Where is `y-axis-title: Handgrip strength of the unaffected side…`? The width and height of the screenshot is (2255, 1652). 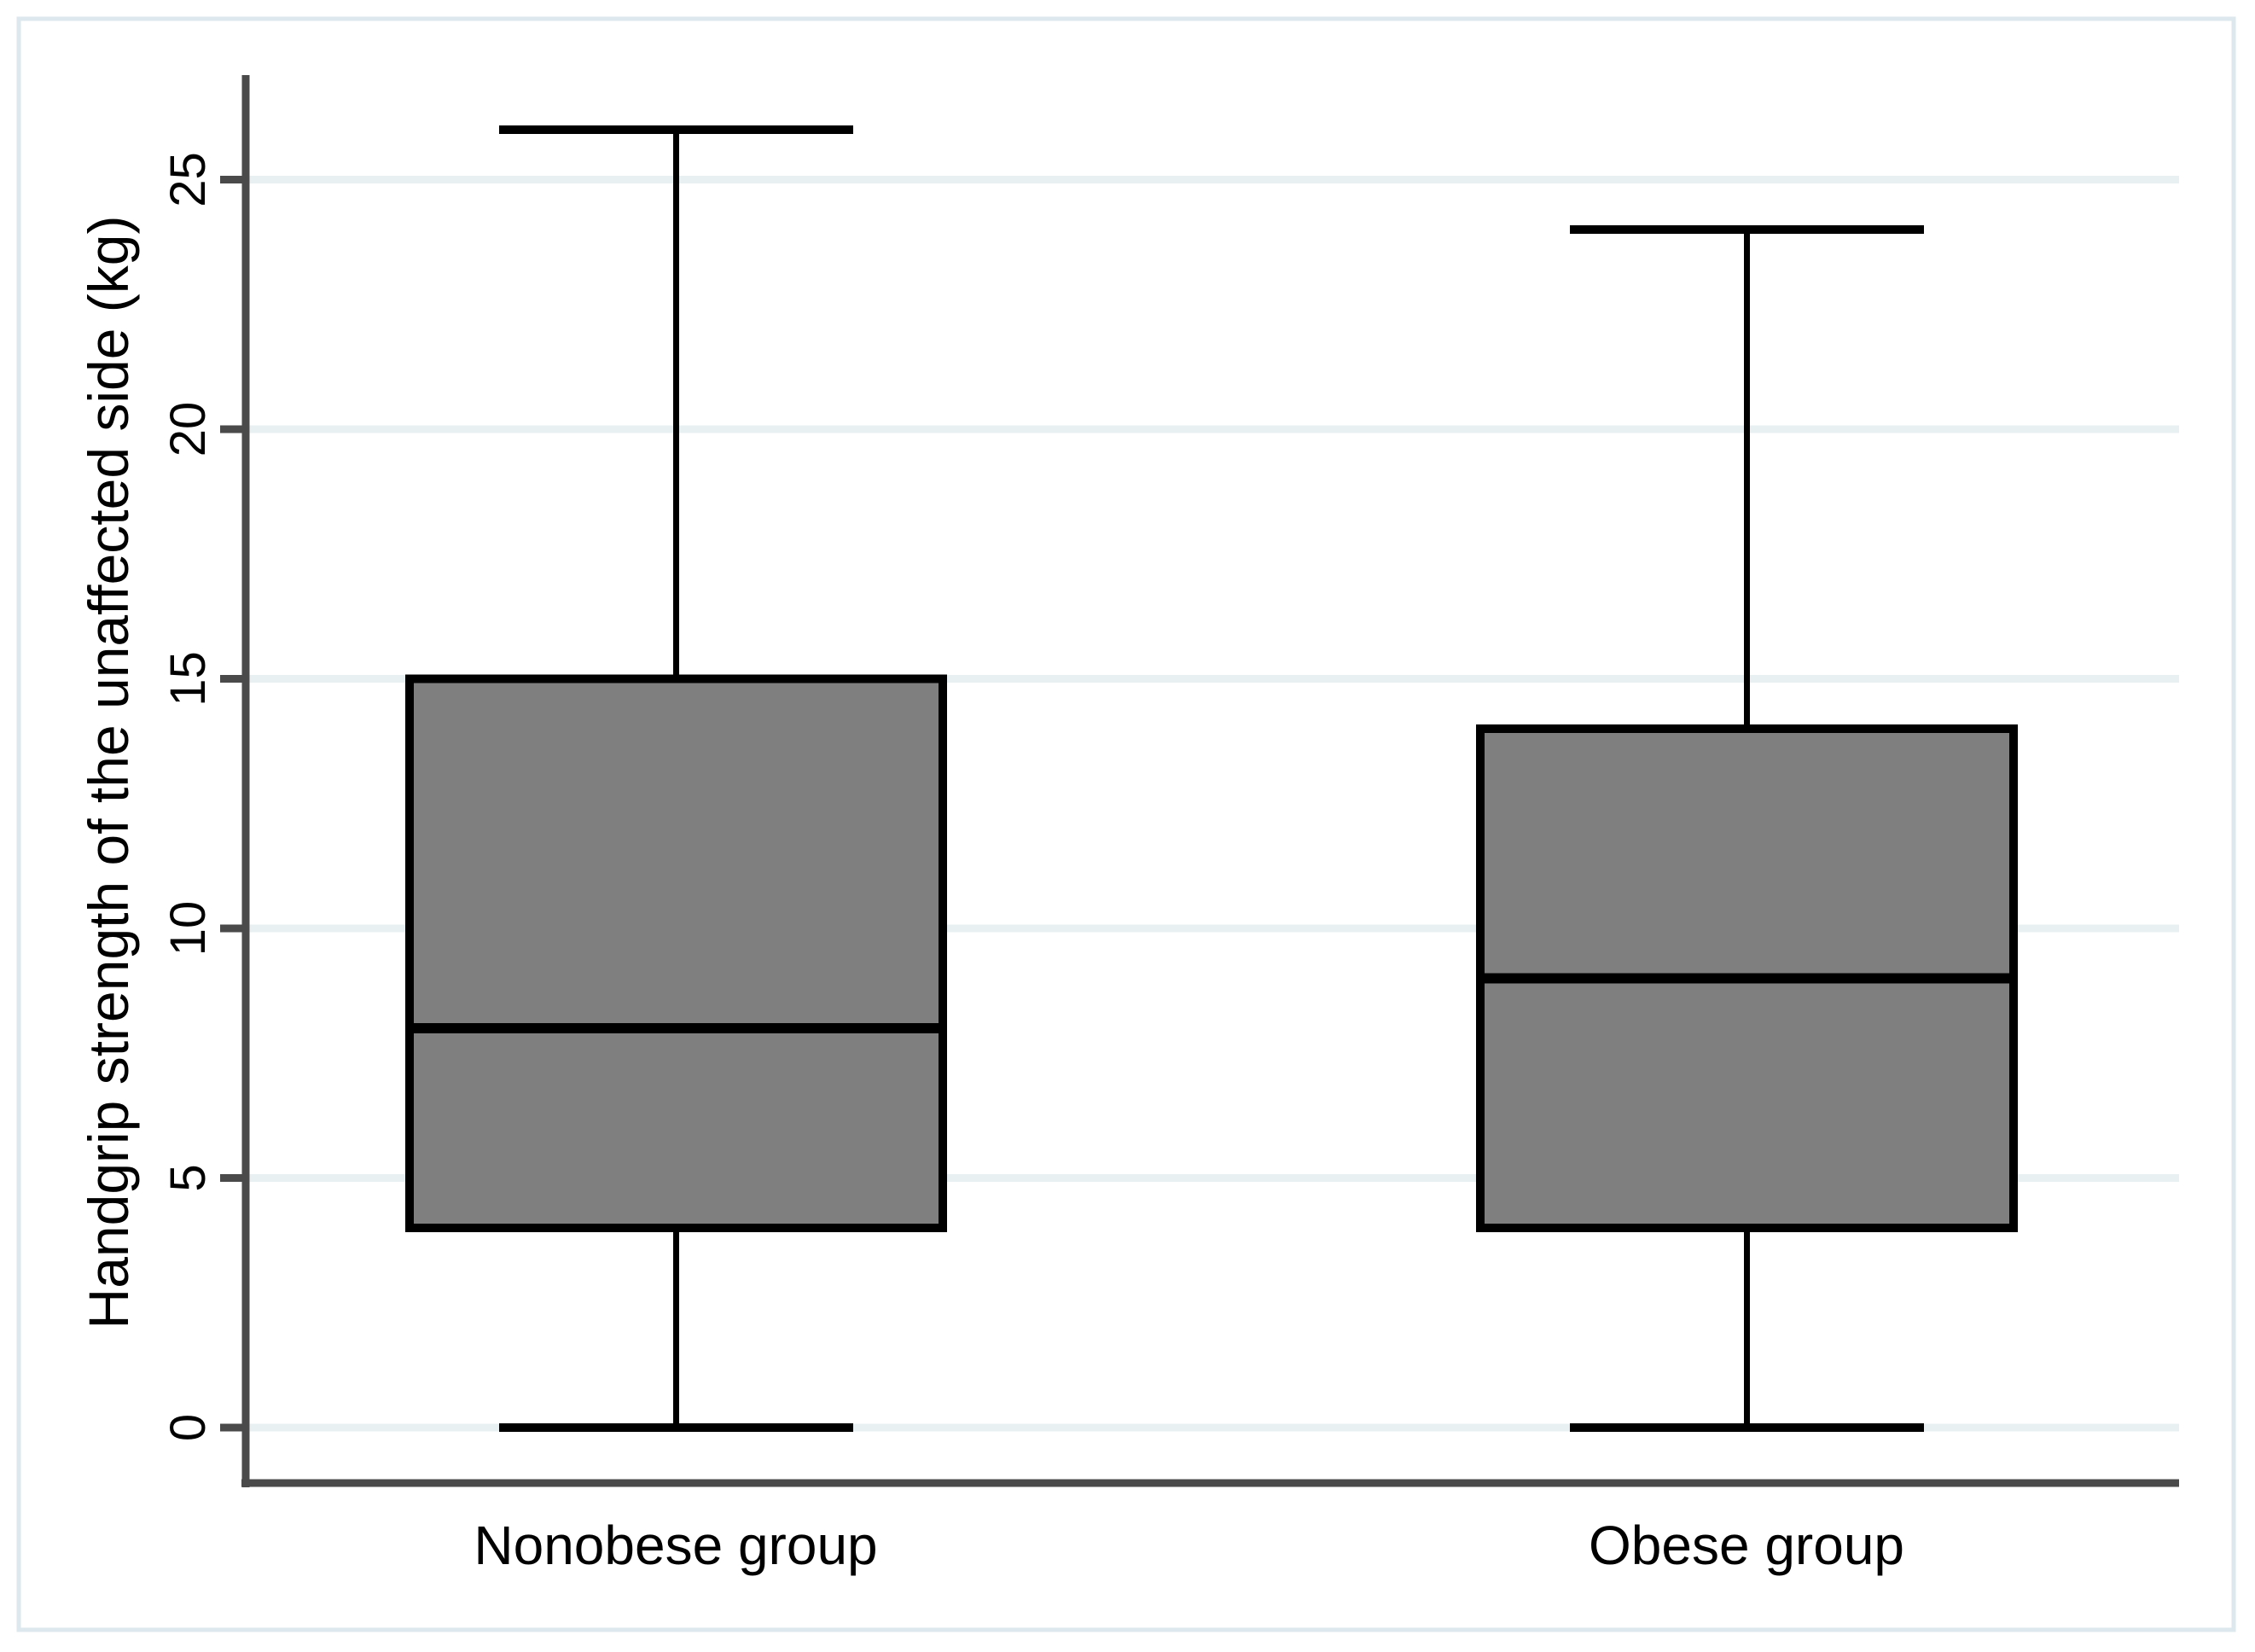 y-axis-title: Handgrip strength of the unaffected side… is located at coordinates (108, 772).